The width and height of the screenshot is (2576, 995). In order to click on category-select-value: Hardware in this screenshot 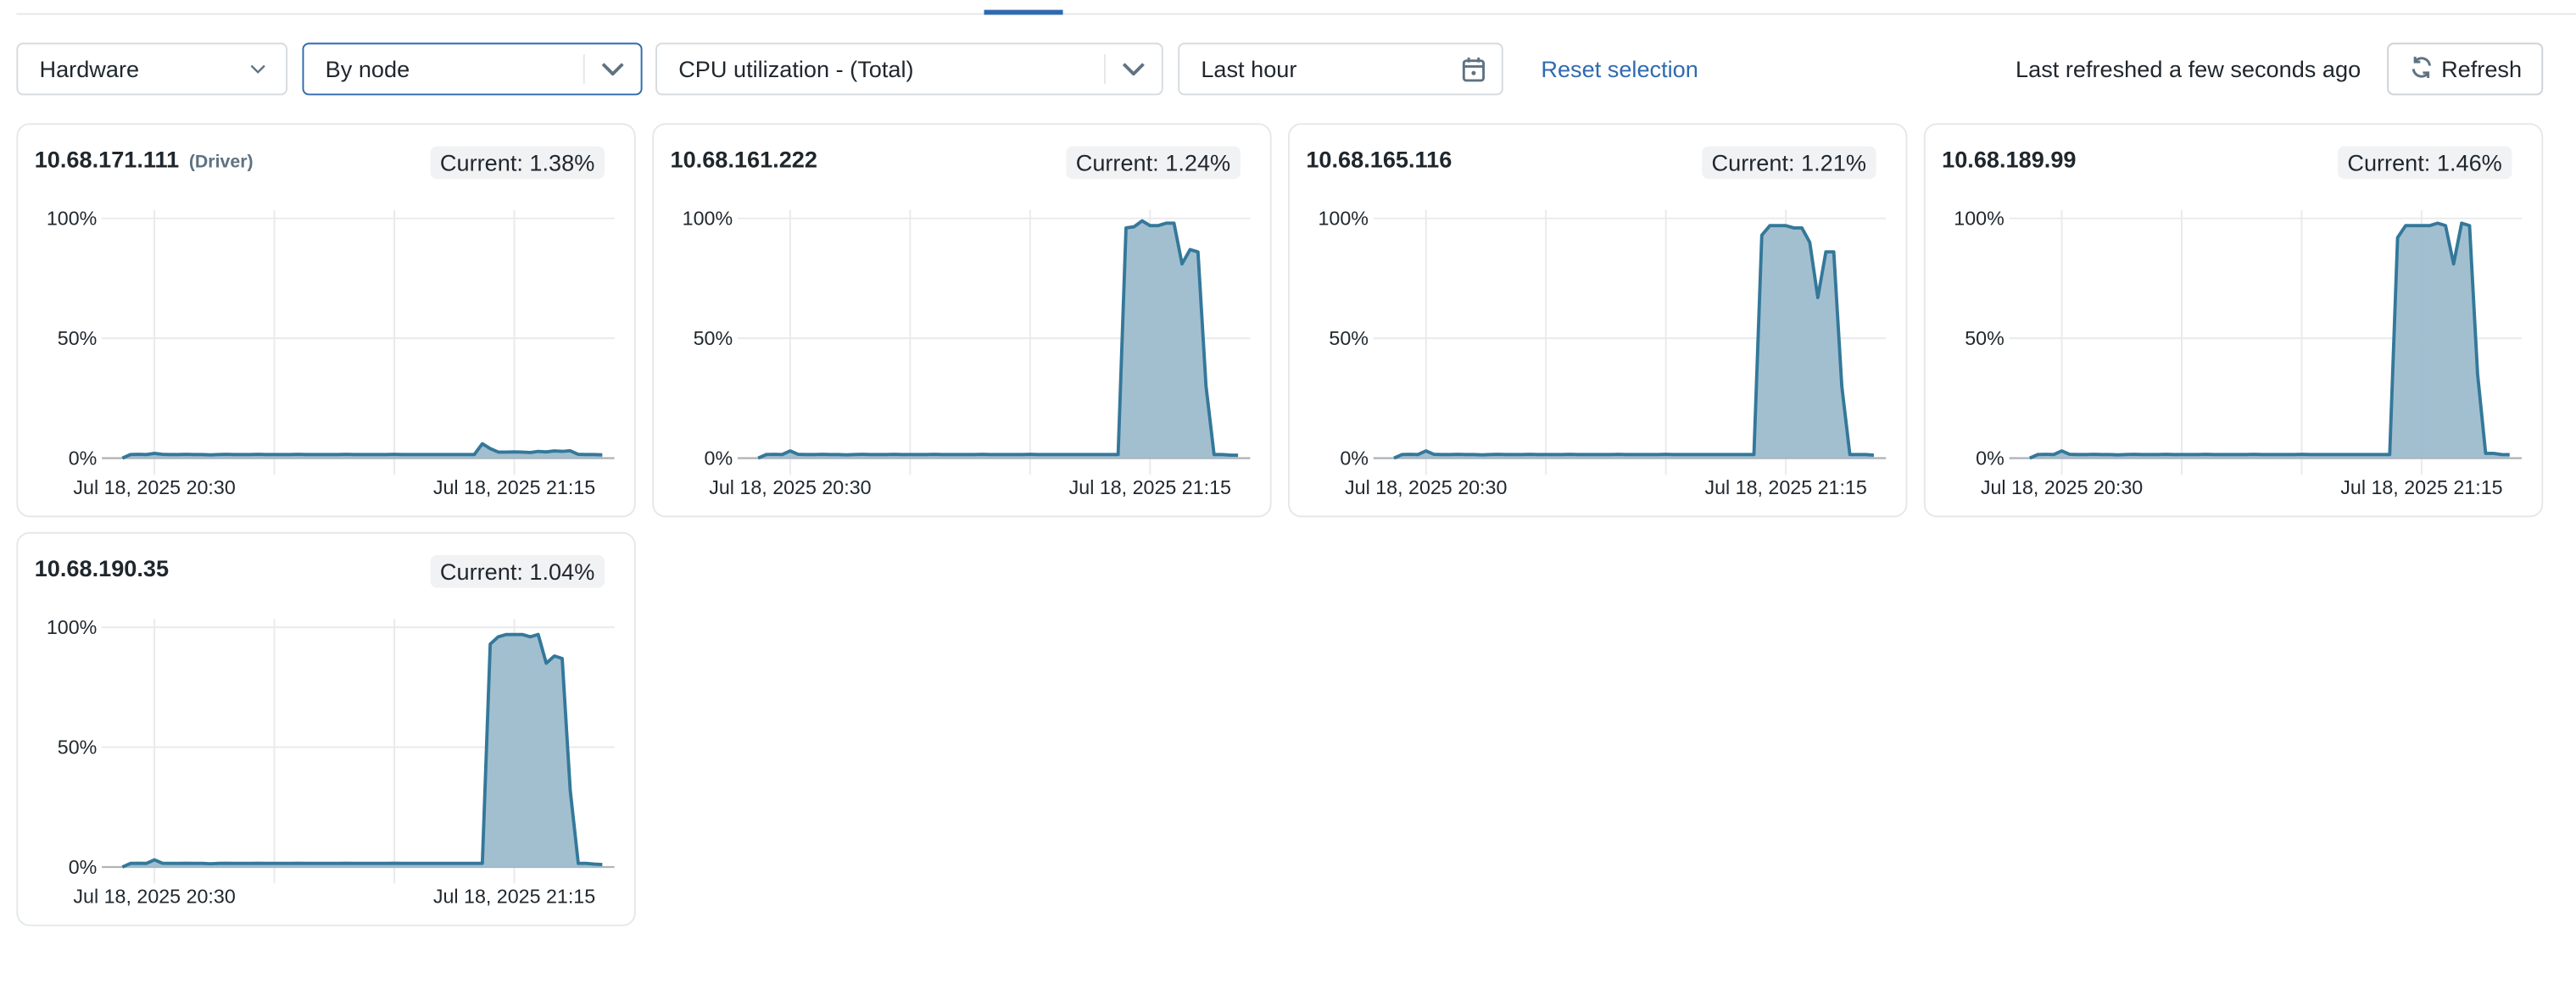, I will do `click(89, 69)`.